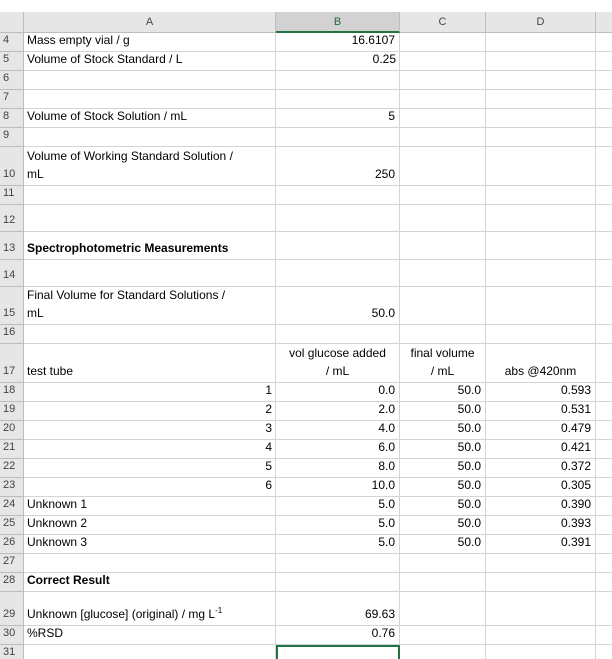  What do you see at coordinates (338, 166) in the screenshot?
I see `cell: 250` at bounding box center [338, 166].